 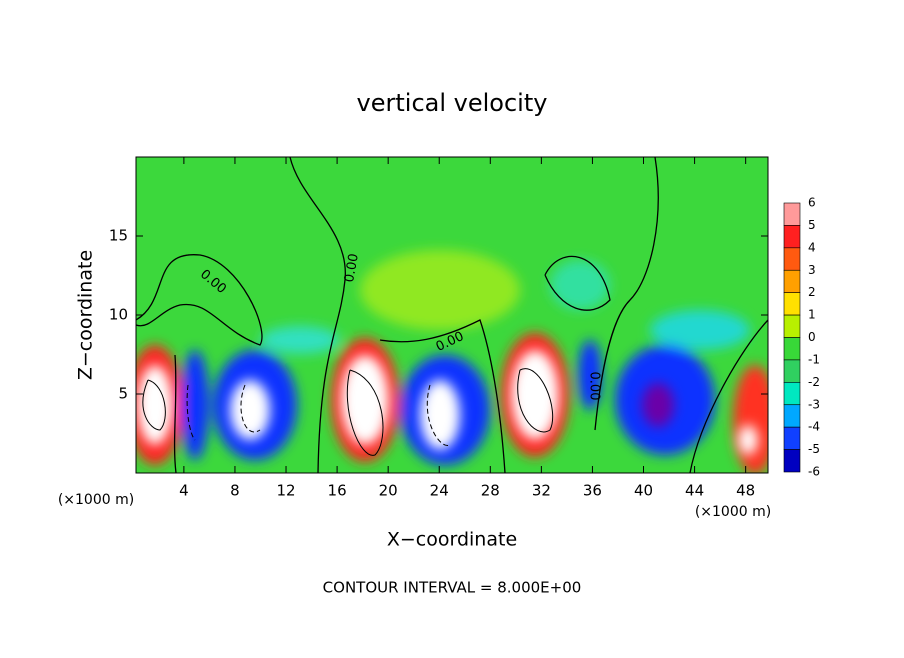 I want to click on x-tick-label: 40, so click(x=643, y=491).